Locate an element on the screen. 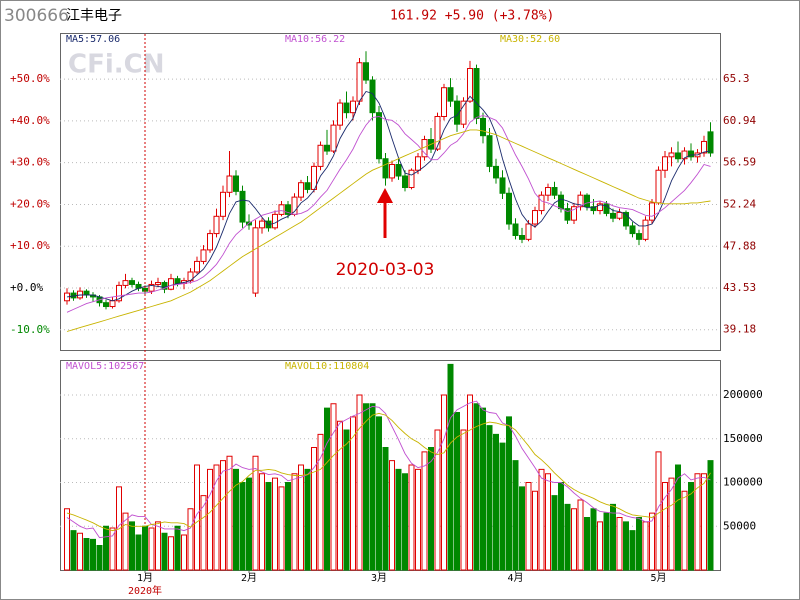  y-tick-label: 50000 is located at coordinates (739, 525).